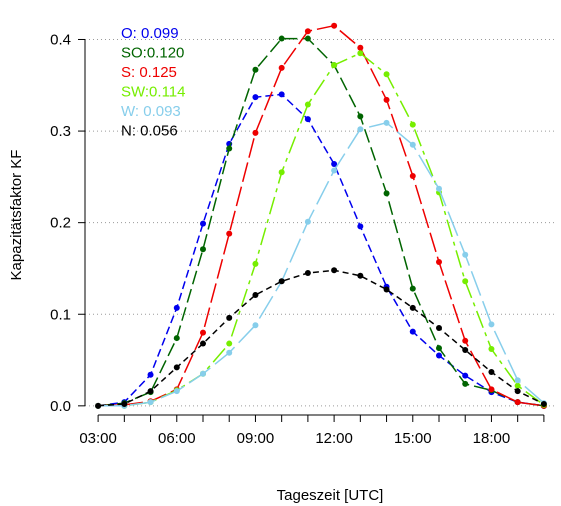  What do you see at coordinates (151, 111) in the screenshot?
I see `legend-entry-4: W: 0.093` at bounding box center [151, 111].